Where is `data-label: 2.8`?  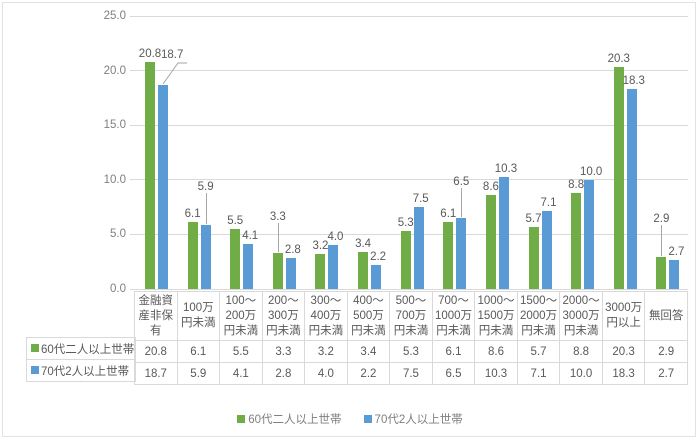 data-label: 2.8 is located at coordinates (292, 250).